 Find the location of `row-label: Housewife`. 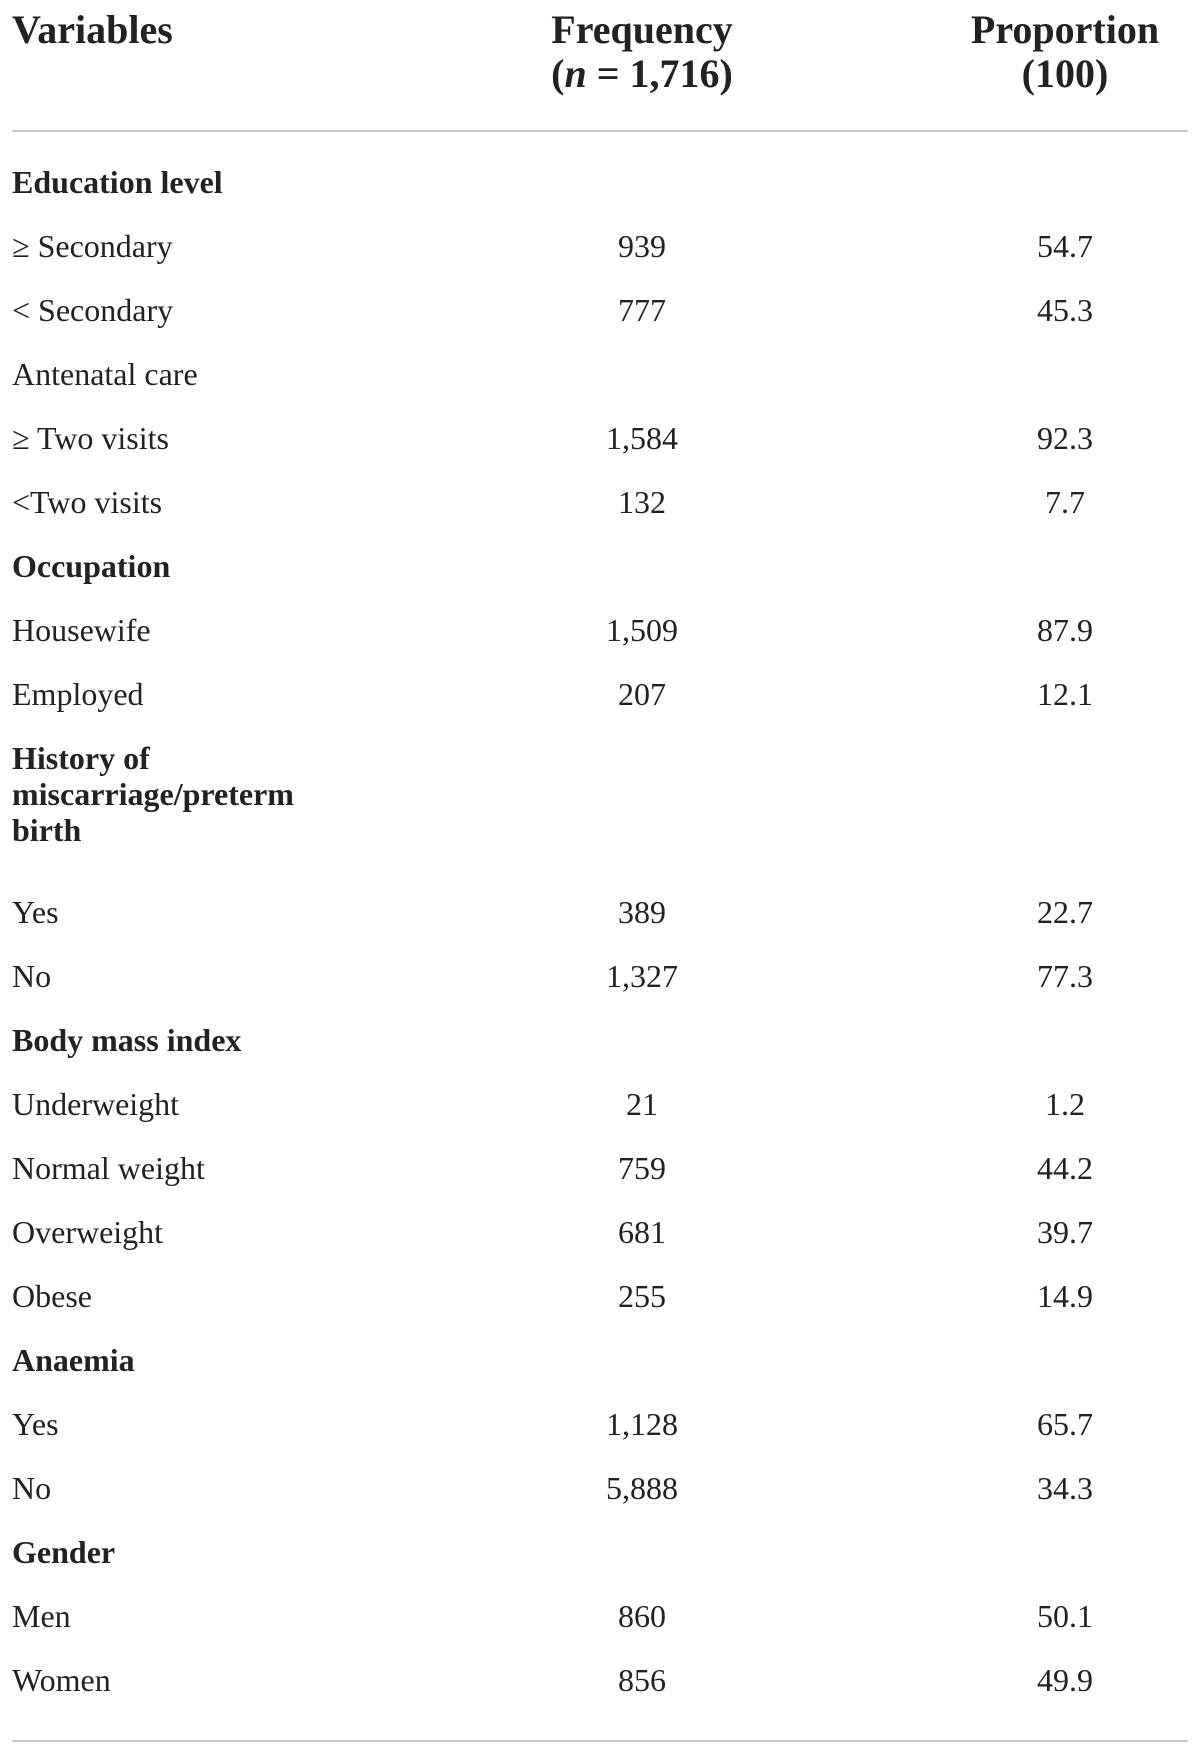

row-label: Housewife is located at coordinates (81, 630).